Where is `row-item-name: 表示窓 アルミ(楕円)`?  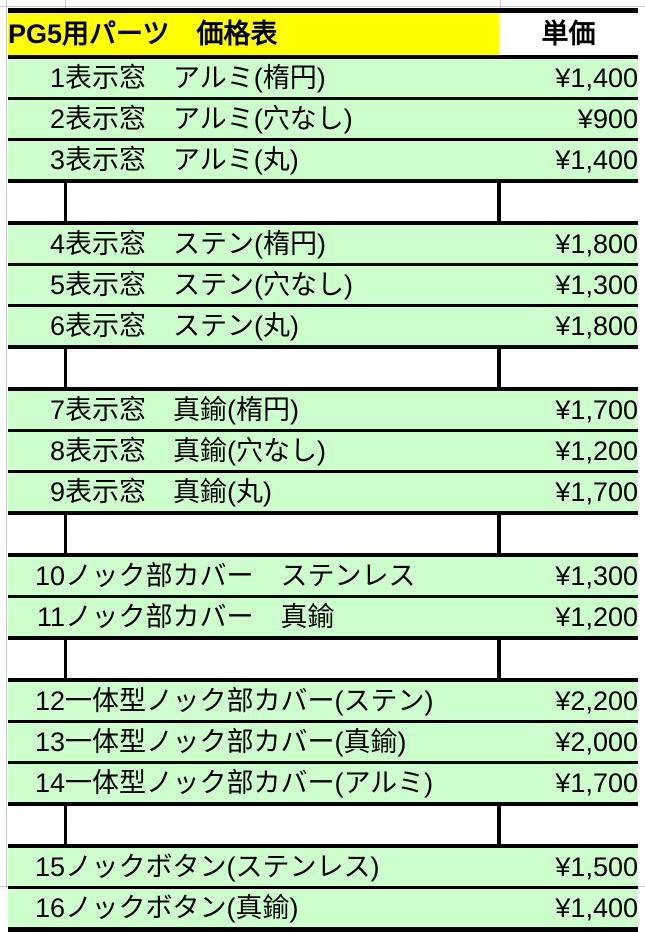 row-item-name: 表示窓 アルミ(楕円) is located at coordinates (282, 77).